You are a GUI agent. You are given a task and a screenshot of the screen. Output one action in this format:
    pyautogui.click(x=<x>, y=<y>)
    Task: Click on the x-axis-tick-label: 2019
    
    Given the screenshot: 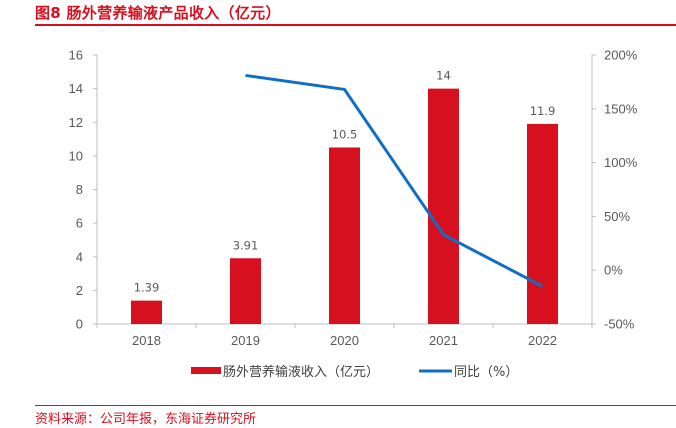 What is the action you would take?
    pyautogui.click(x=245, y=340)
    